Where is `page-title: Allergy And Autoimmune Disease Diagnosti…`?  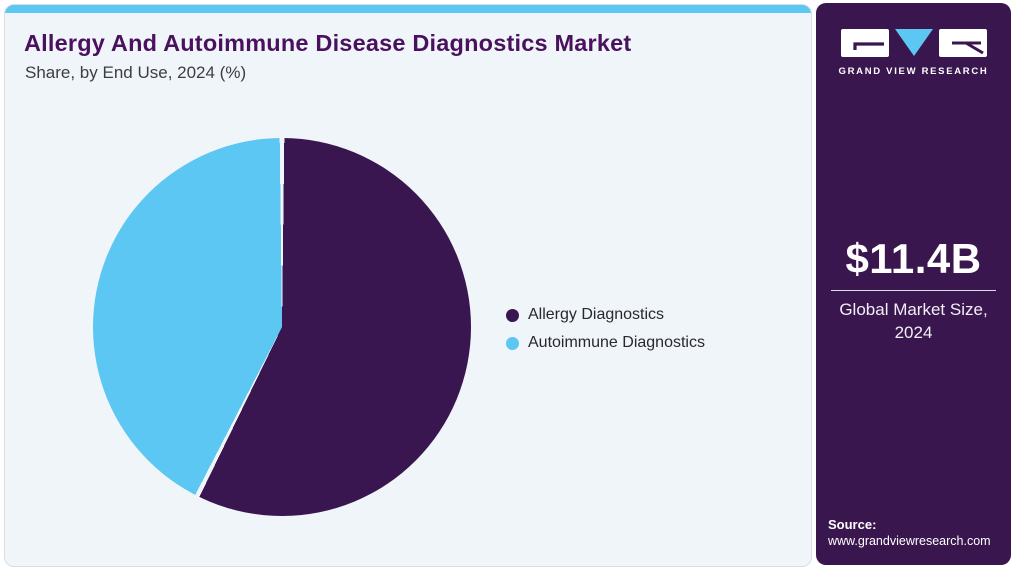 page-title: Allergy And Autoimmune Disease Diagnosti… is located at coordinates (328, 43).